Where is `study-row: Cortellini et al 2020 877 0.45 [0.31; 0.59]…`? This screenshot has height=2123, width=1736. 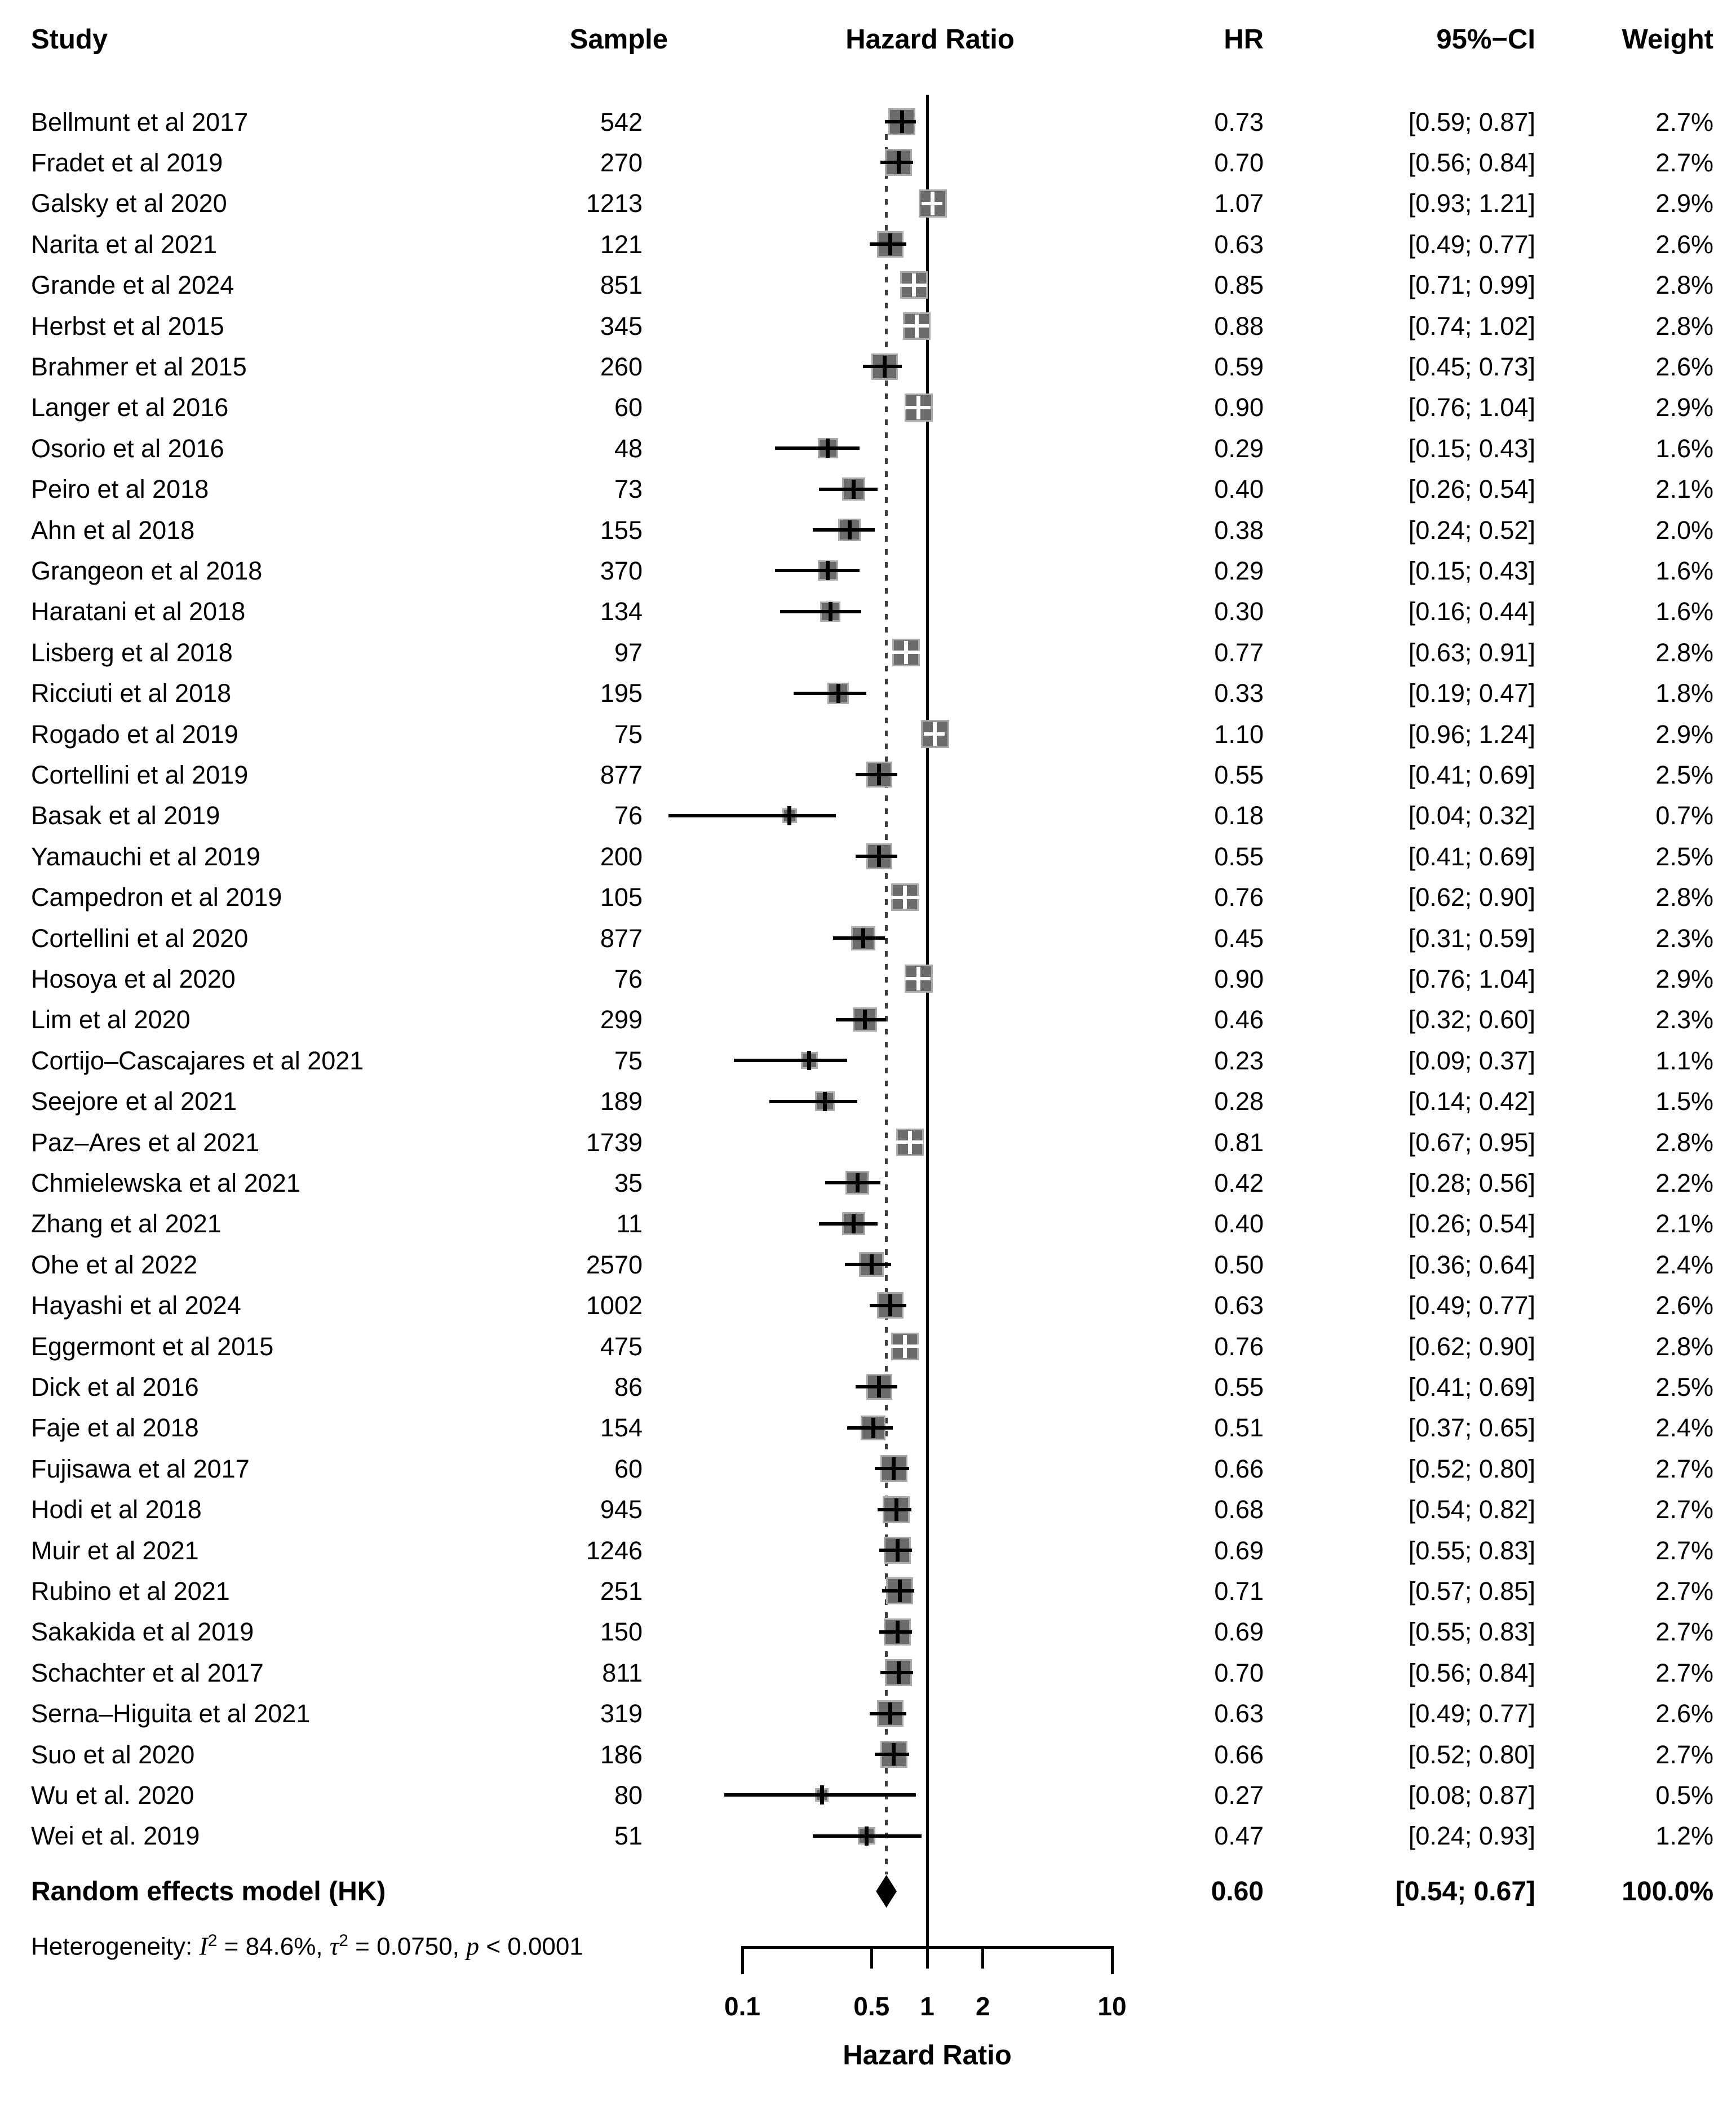
study-row: Cortellini et al 2020 877 0.45 [0.31; 0.59]… is located at coordinates (868, 938).